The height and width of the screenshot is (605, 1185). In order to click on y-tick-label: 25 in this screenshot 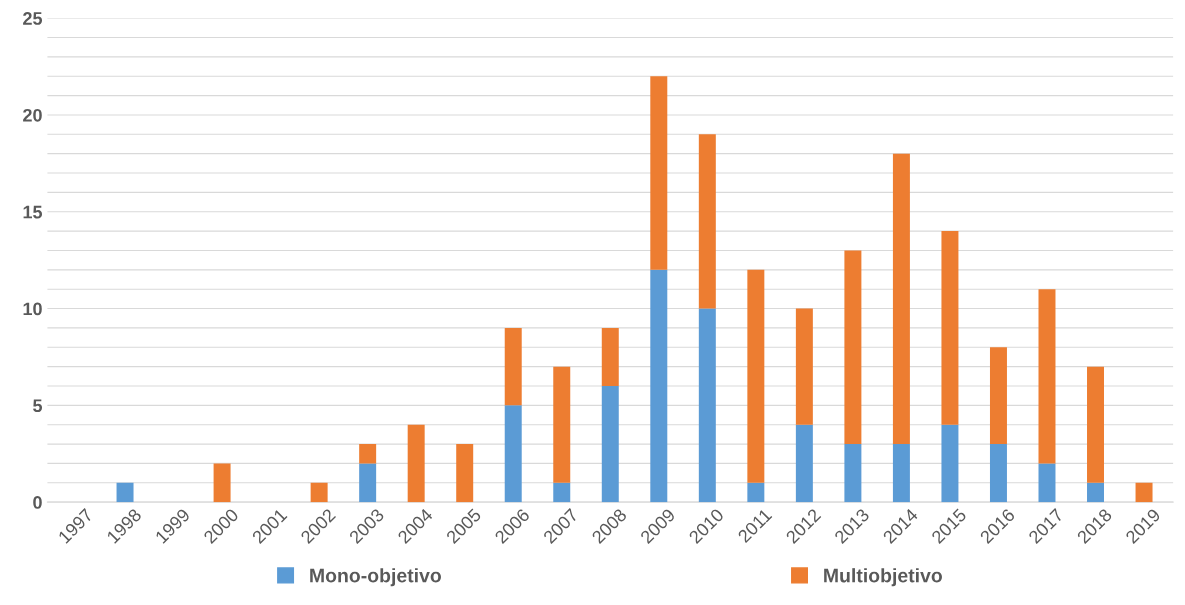, I will do `click(33, 18)`.